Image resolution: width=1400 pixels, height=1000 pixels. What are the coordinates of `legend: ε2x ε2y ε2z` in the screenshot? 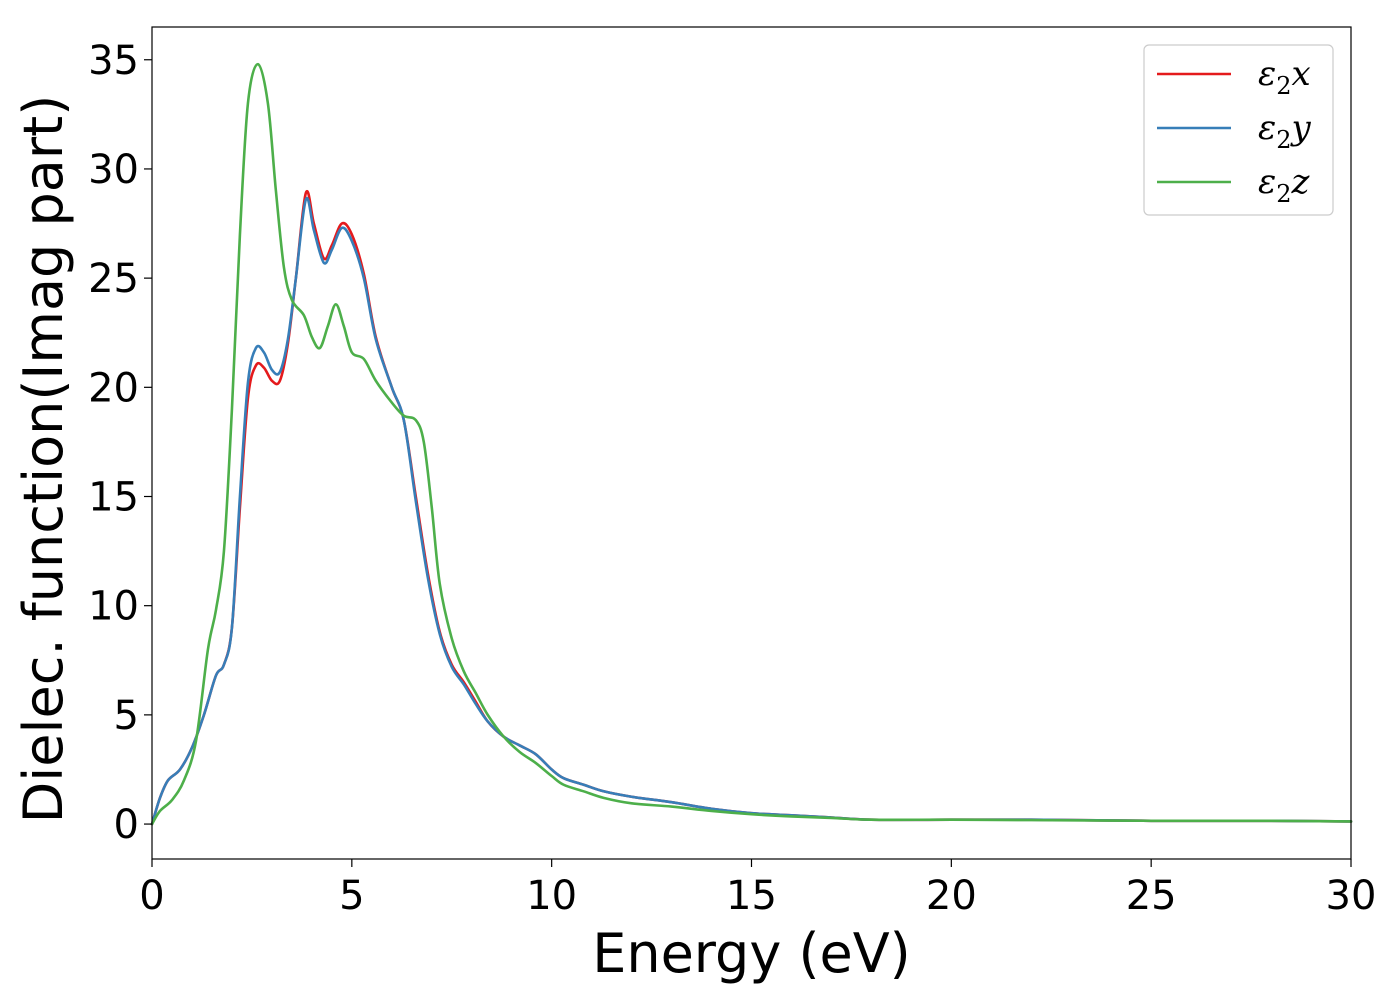 It's located at (1238, 130).